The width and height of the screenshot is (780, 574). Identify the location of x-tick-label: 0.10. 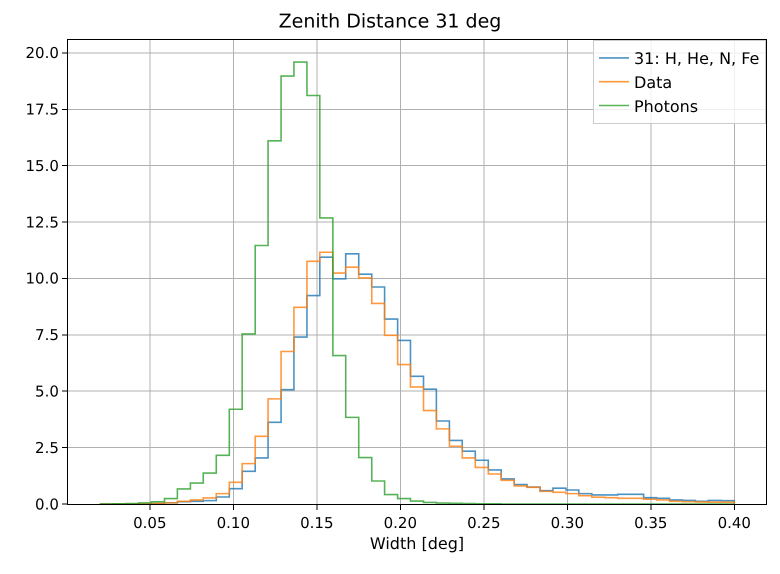
(233, 523).